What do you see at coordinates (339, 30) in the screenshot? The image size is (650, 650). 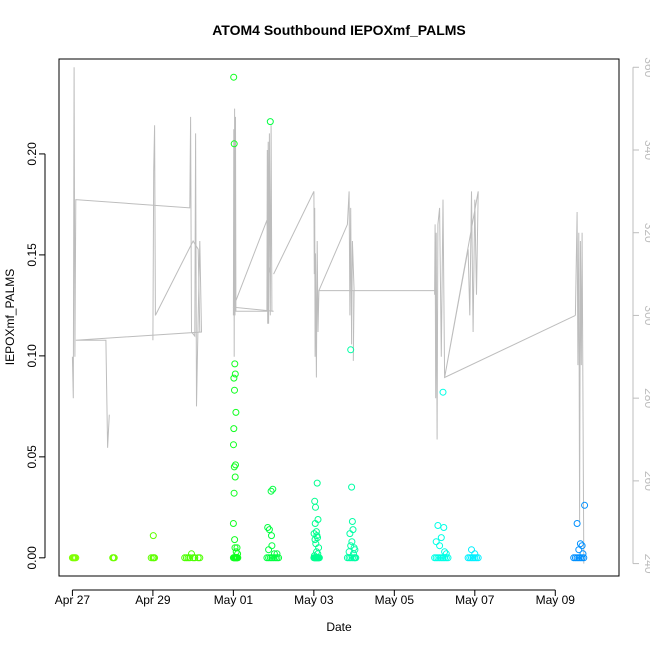 I see `chart-title: ATOM4 Southbound IEPOXmf_PALMS` at bounding box center [339, 30].